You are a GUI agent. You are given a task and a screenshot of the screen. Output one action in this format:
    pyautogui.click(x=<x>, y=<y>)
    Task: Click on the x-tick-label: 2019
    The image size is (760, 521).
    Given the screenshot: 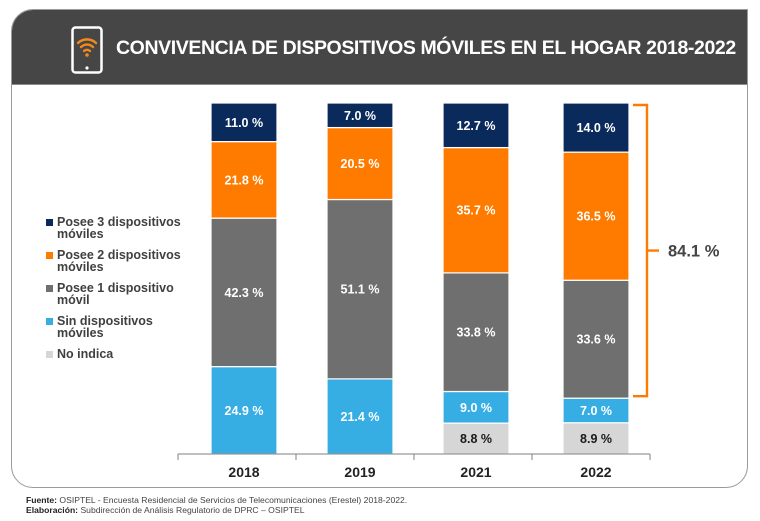 What is the action you would take?
    pyautogui.click(x=359, y=472)
    